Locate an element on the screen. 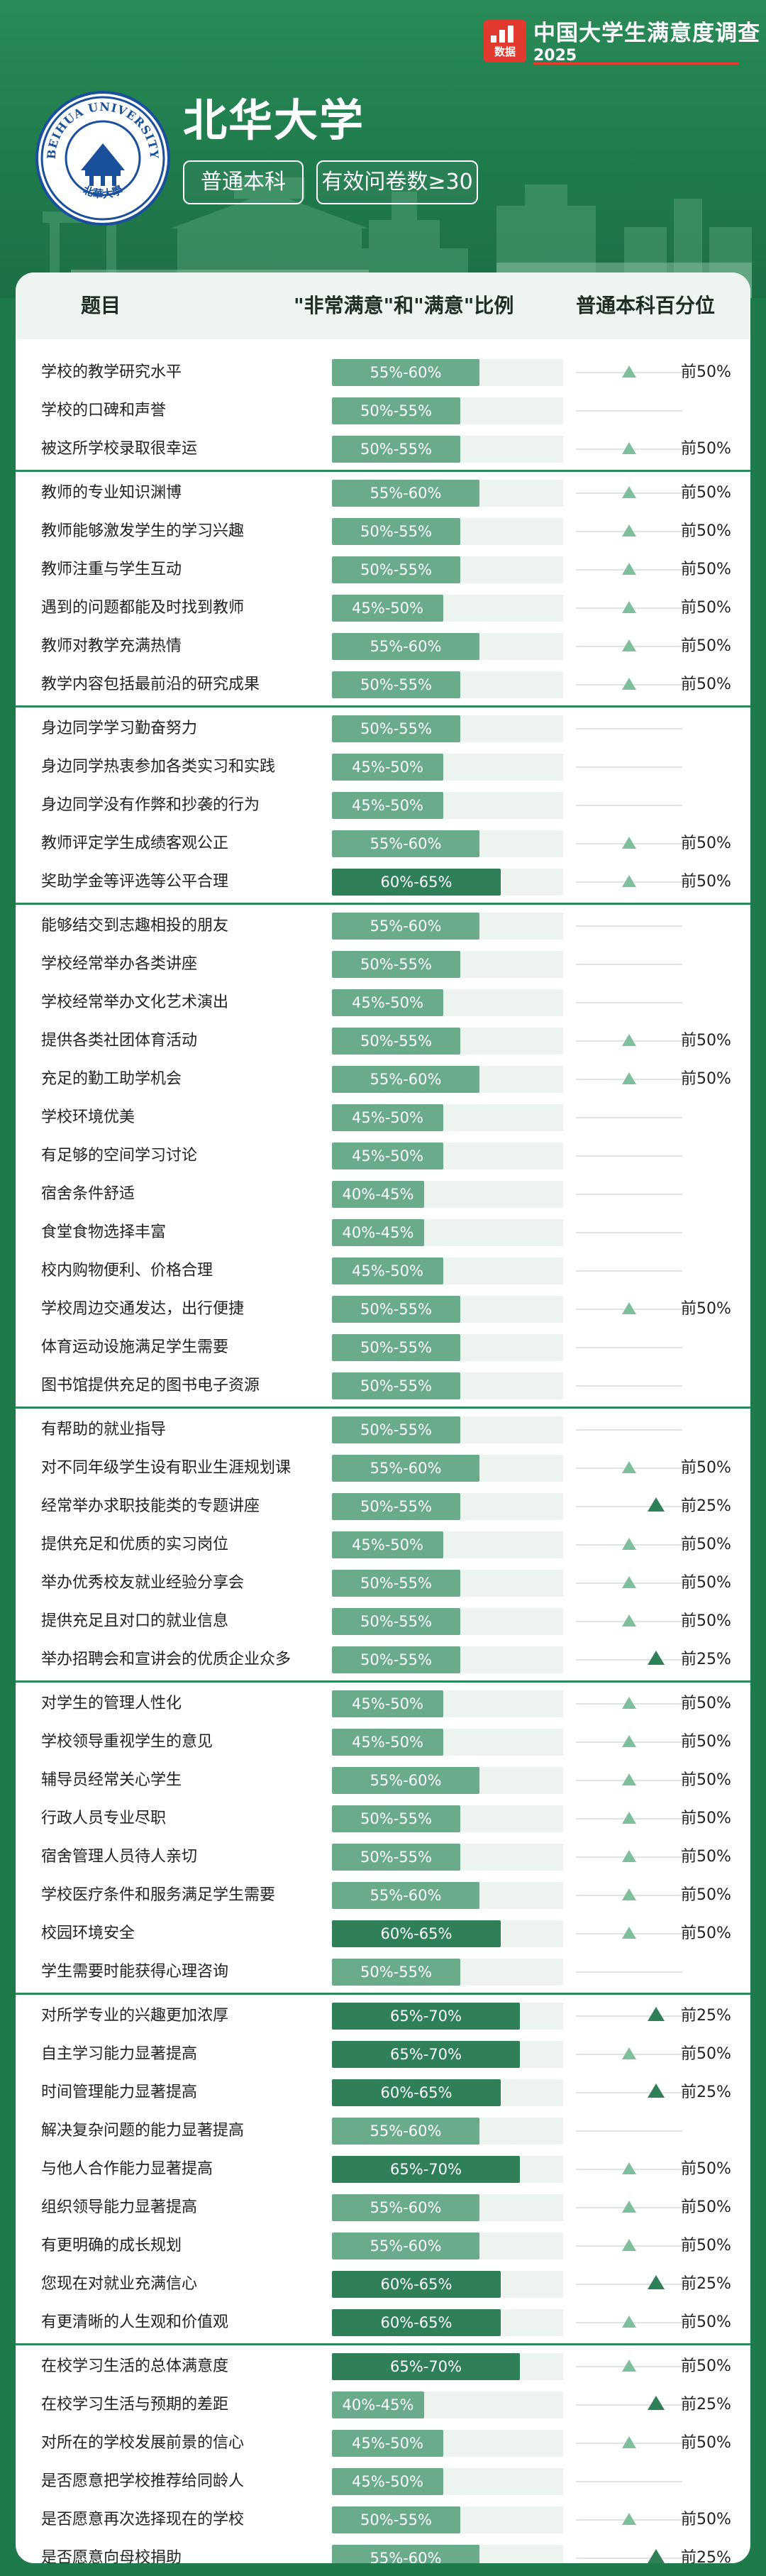 Image resolution: width=766 pixels, height=2576 pixels. table-row: 组织领导能力显著提高 55%-60% 前50% is located at coordinates (383, 2208).